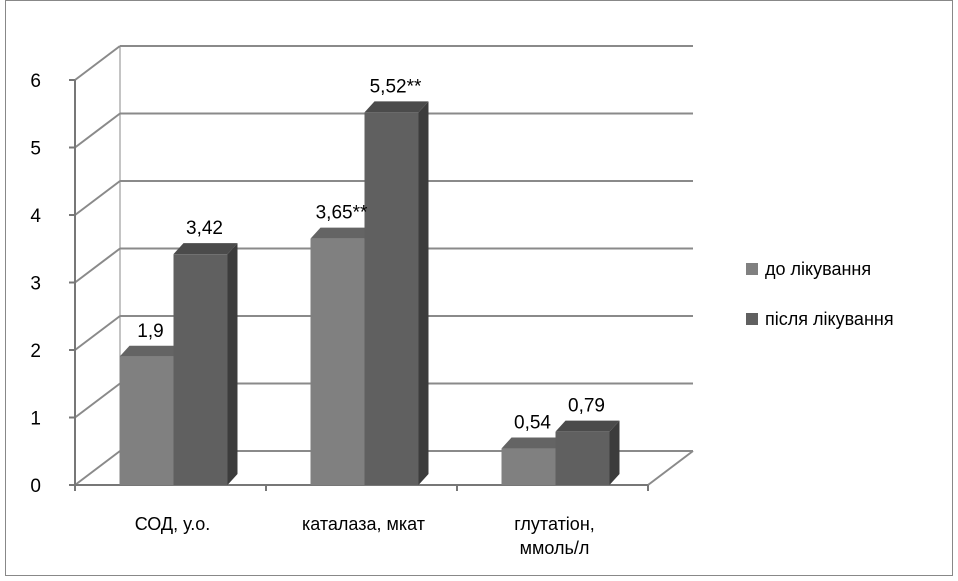 The height and width of the screenshot is (581, 958). I want to click on legend: до лікування після лікування, so click(820, 294).